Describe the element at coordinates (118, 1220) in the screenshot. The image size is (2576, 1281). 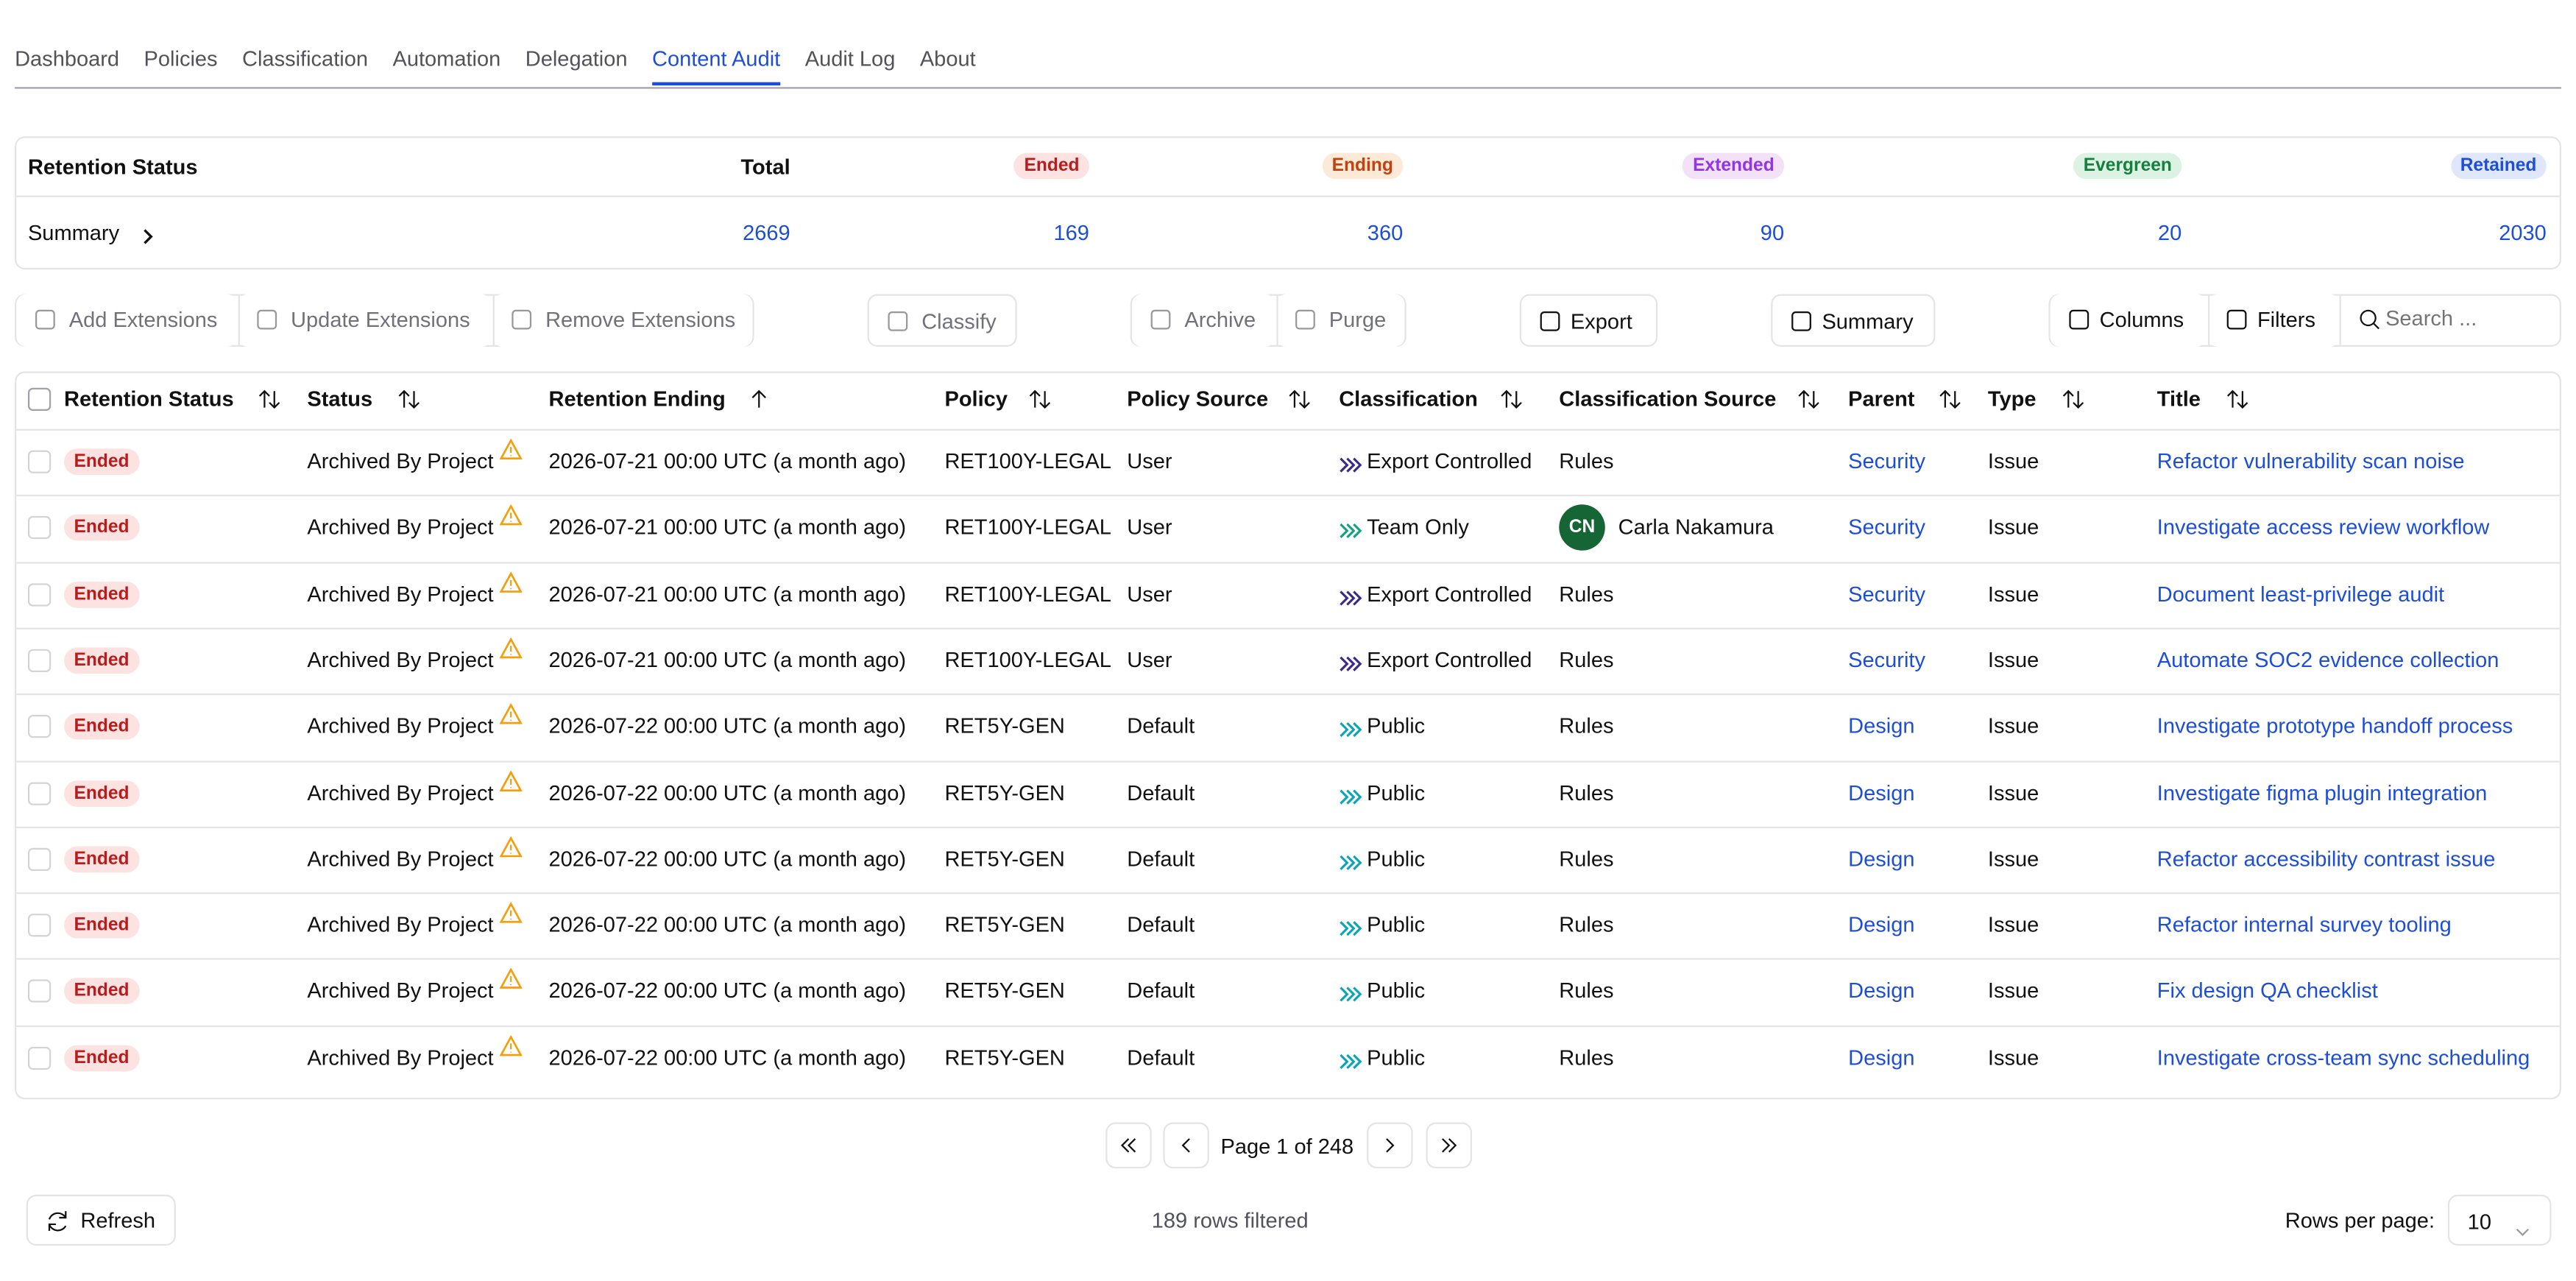
I see `refresh-label: Refresh` at that location.